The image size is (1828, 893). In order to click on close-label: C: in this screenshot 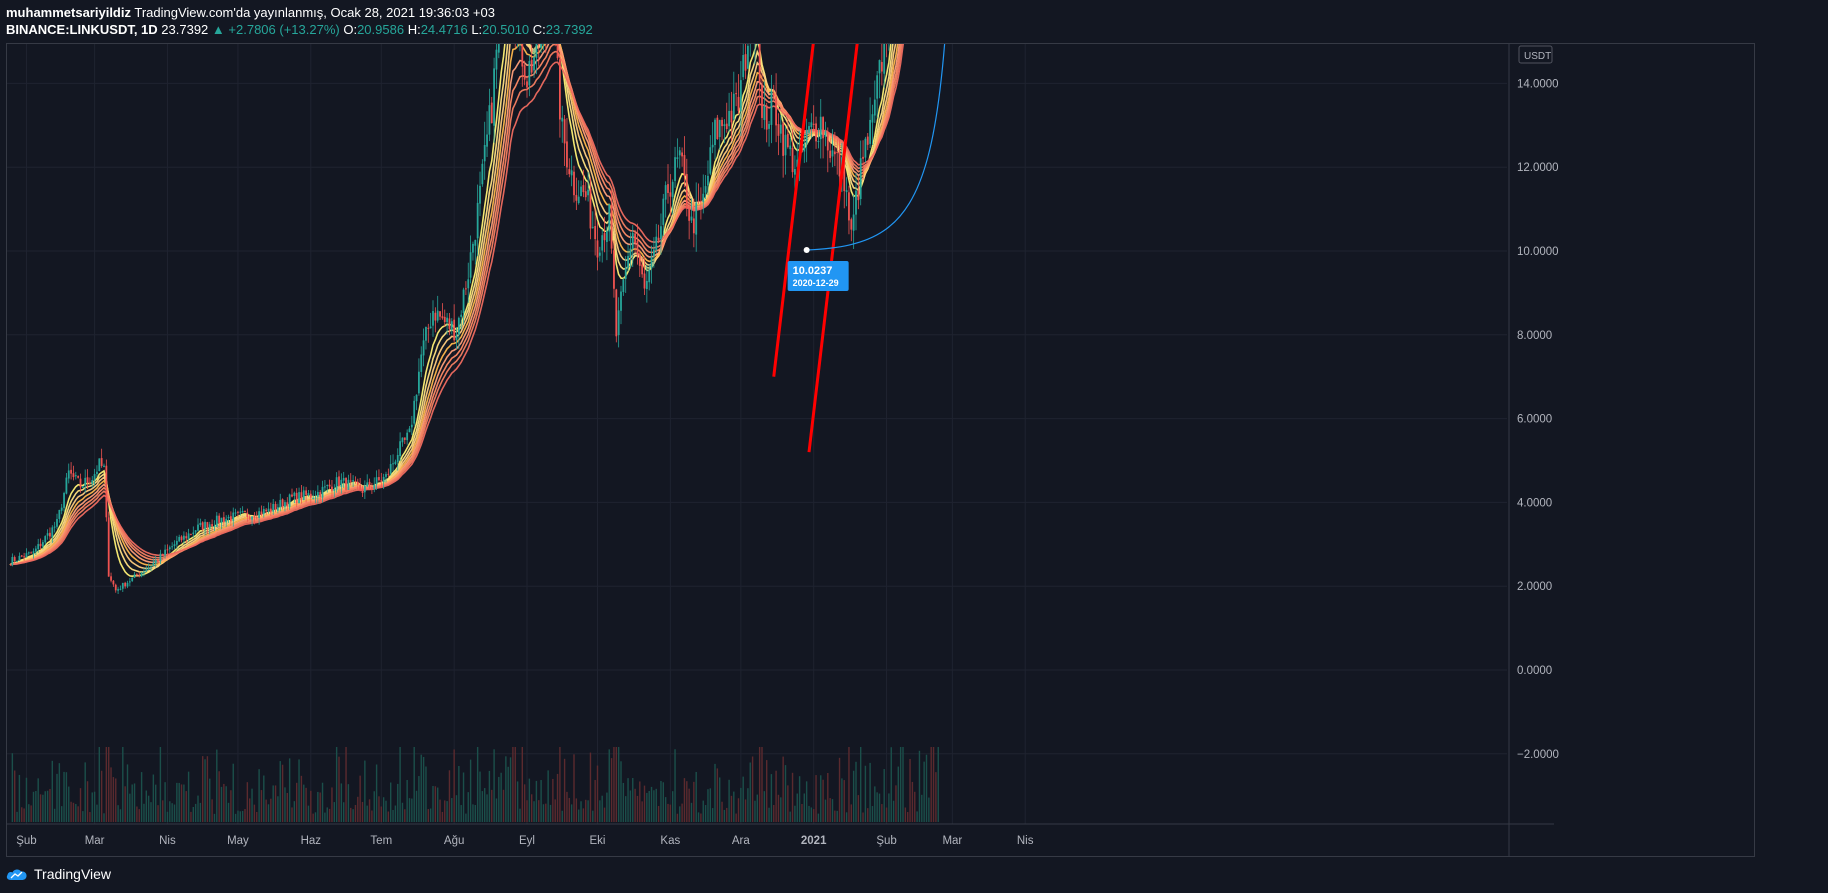, I will do `click(539, 29)`.